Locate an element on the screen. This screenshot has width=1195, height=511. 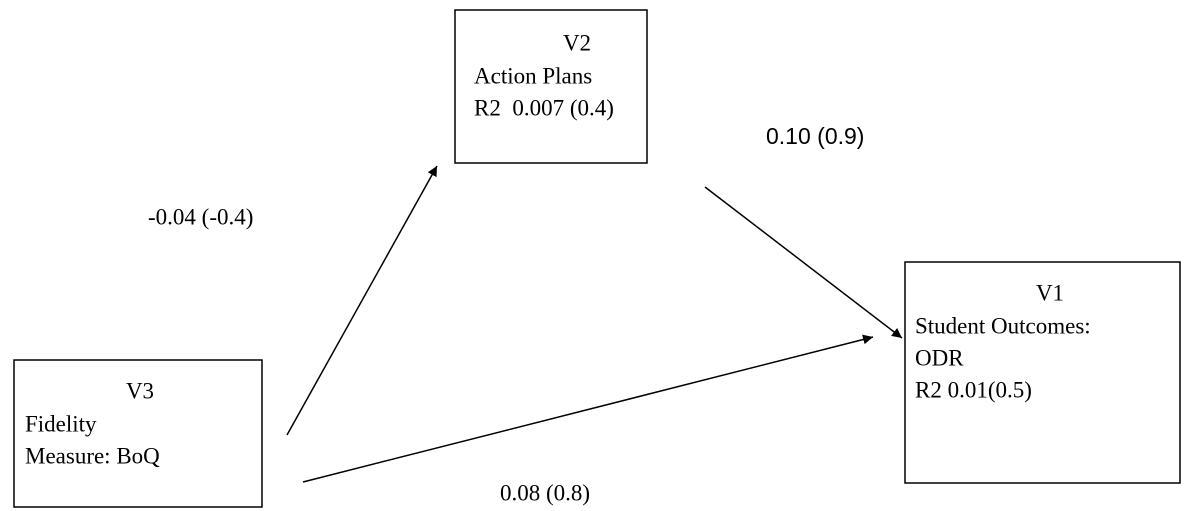
node-id: V1 is located at coordinates (1050, 292).